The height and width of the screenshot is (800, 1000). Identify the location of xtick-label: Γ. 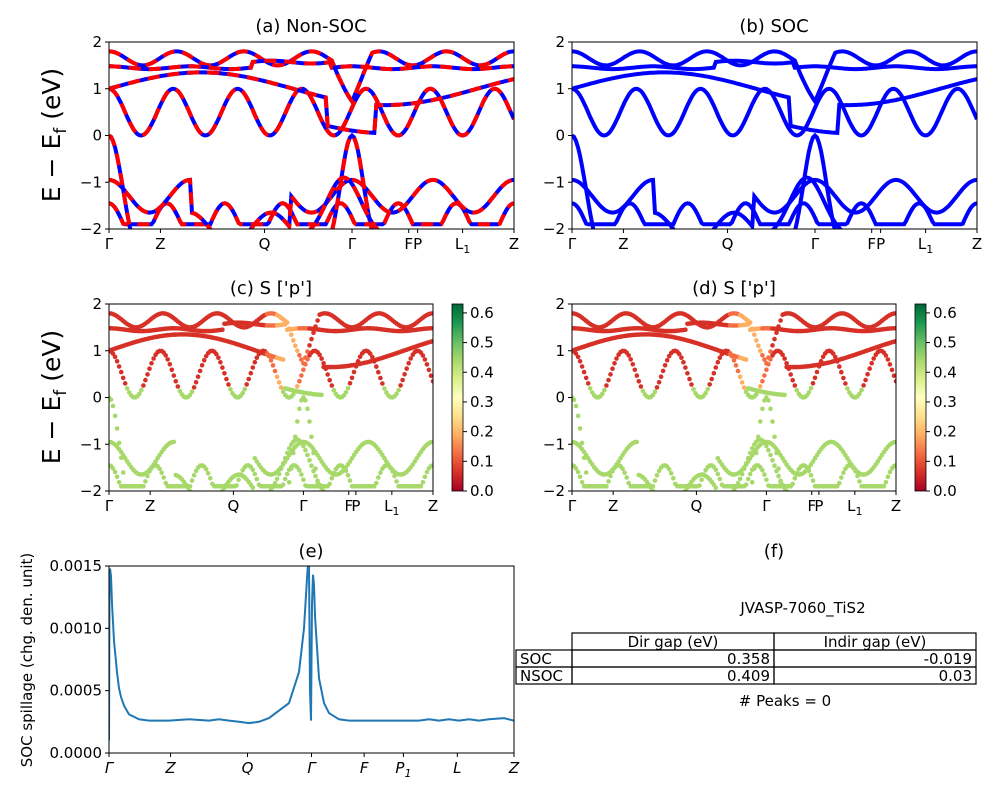
(815, 244).